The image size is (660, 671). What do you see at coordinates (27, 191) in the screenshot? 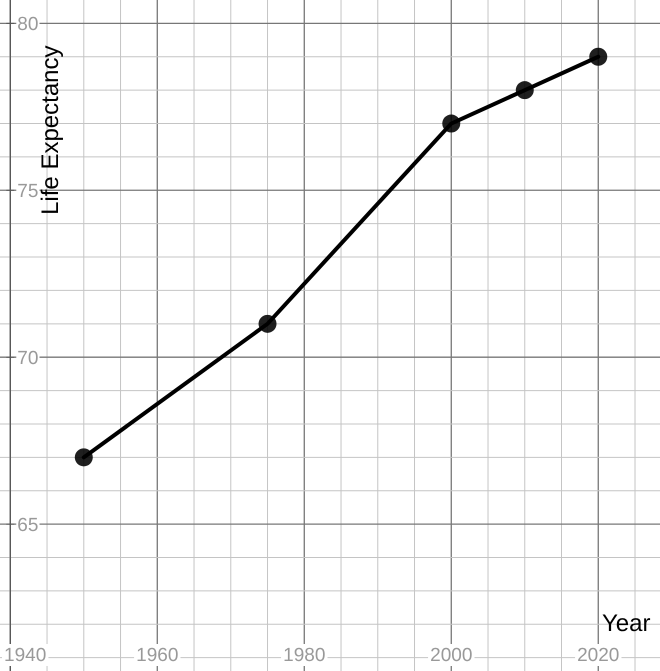
I see `y-tick-label: 75` at bounding box center [27, 191].